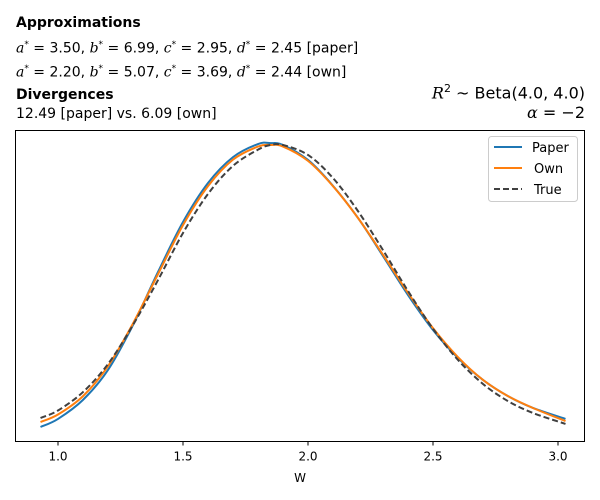 The image size is (600, 500). What do you see at coordinates (286, 72) in the screenshot?
I see `approx-own-d: 2.44` at bounding box center [286, 72].